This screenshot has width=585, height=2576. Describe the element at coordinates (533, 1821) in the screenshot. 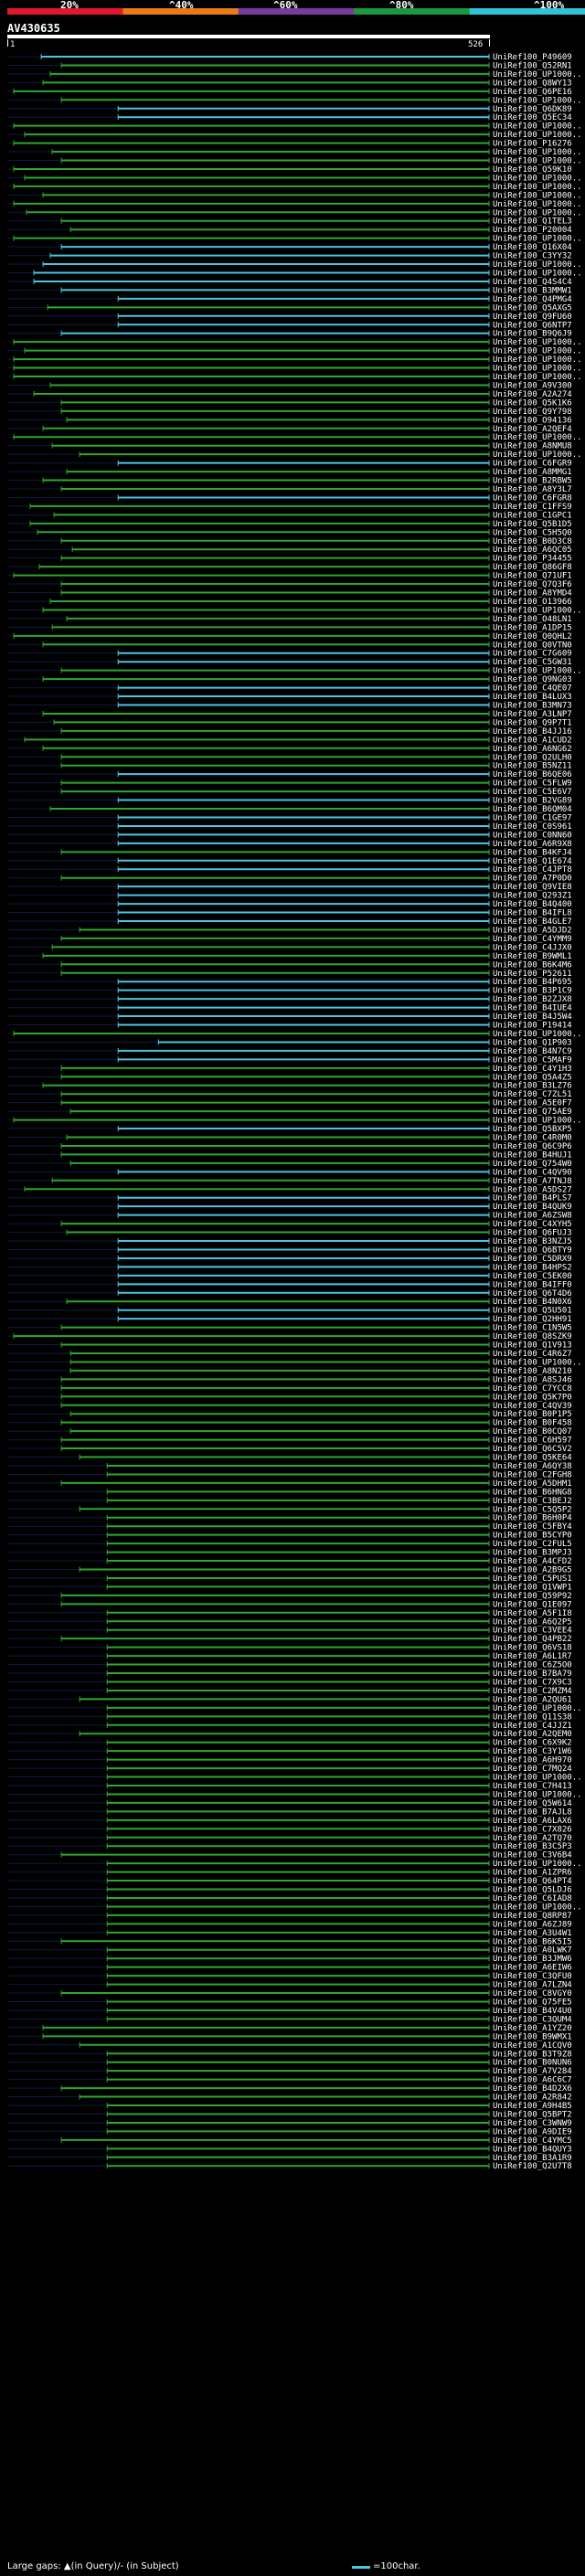

I see `hit-label: UniRef100_A6LAX6` at that location.